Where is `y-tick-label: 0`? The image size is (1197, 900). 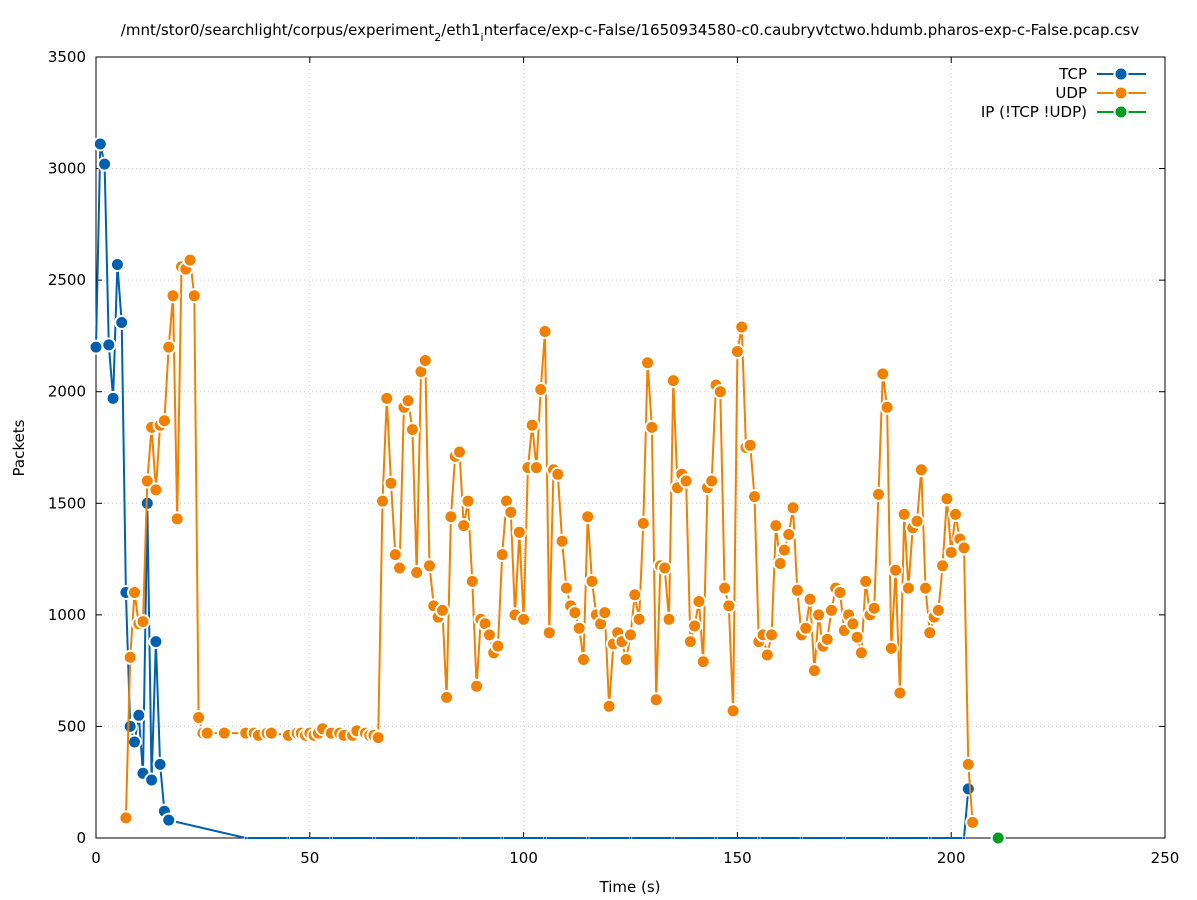 y-tick-label: 0 is located at coordinates (81, 838).